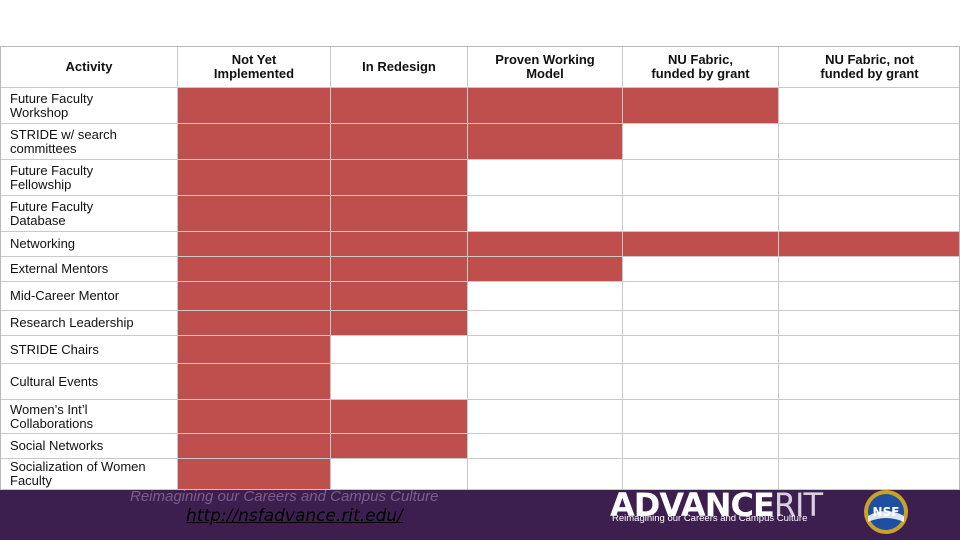 This screenshot has width=960, height=540. I want to click on activity-label: Social Networks, so click(89, 446).